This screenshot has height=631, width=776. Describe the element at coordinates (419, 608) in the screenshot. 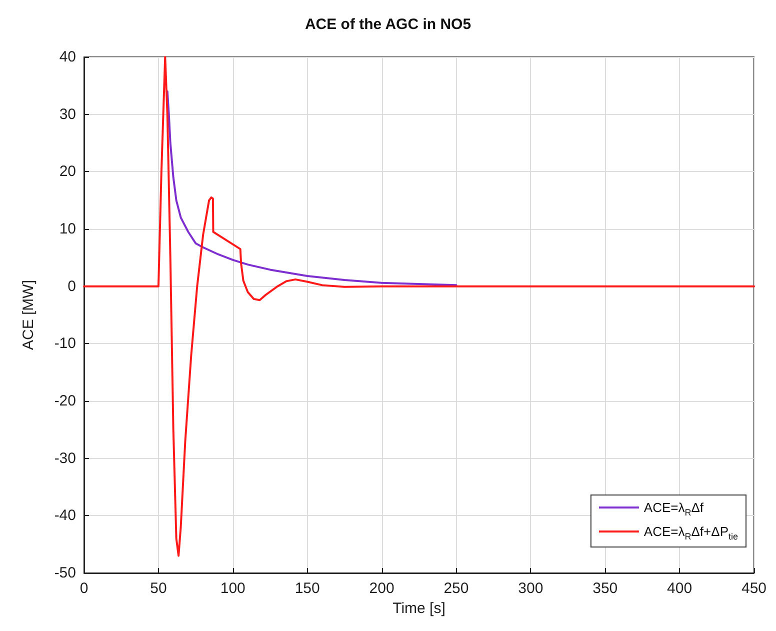

I see `x-axis-title: Time [s]` at that location.